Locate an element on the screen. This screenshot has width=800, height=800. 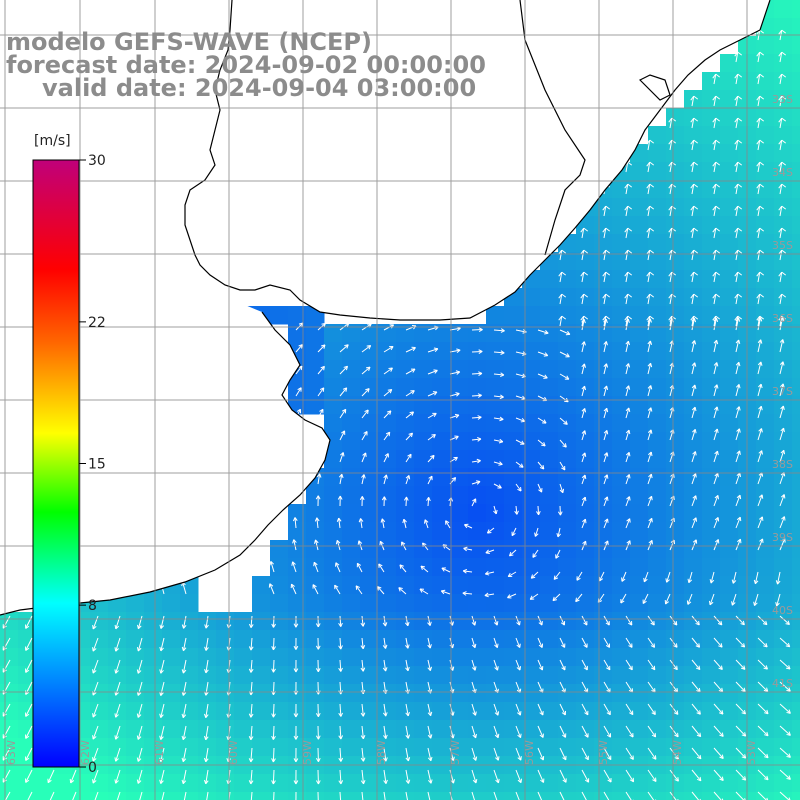
lat-label: 40S is located at coordinates (782, 610).